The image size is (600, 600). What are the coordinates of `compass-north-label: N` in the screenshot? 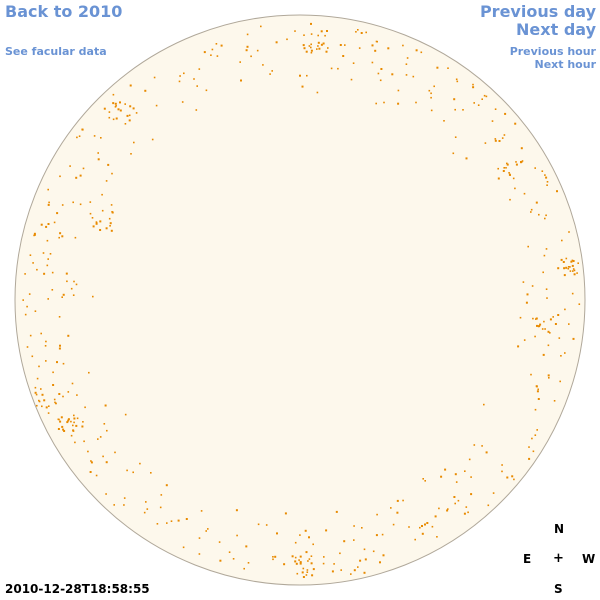 It's located at (559, 529).